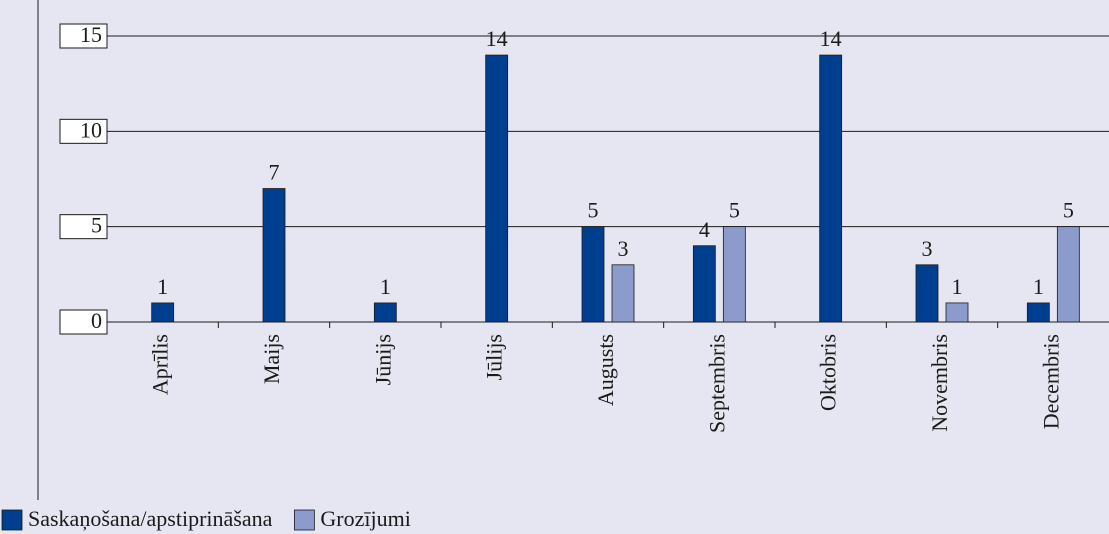 The width and height of the screenshot is (1109, 534). I want to click on x-tick-label: Jūlijs, so click(494, 357).